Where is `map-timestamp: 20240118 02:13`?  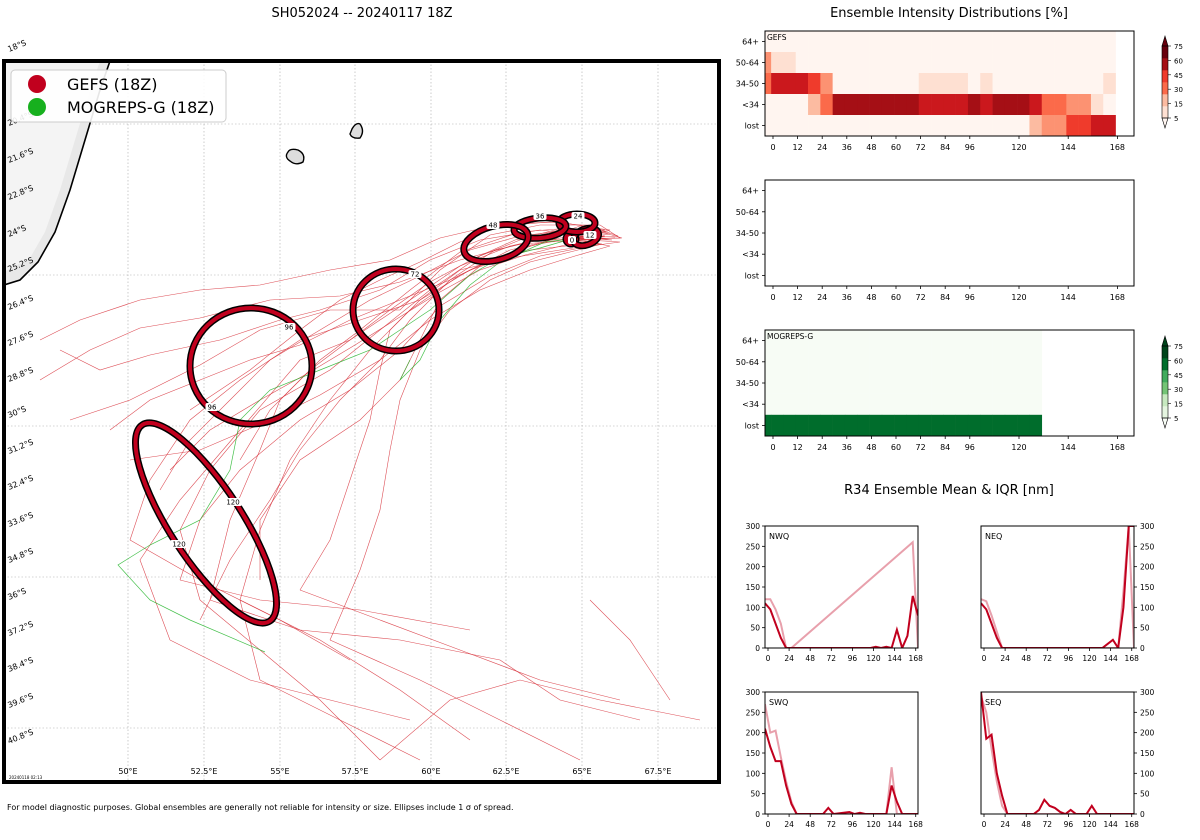 map-timestamp: 20240118 02:13 is located at coordinates (26, 777).